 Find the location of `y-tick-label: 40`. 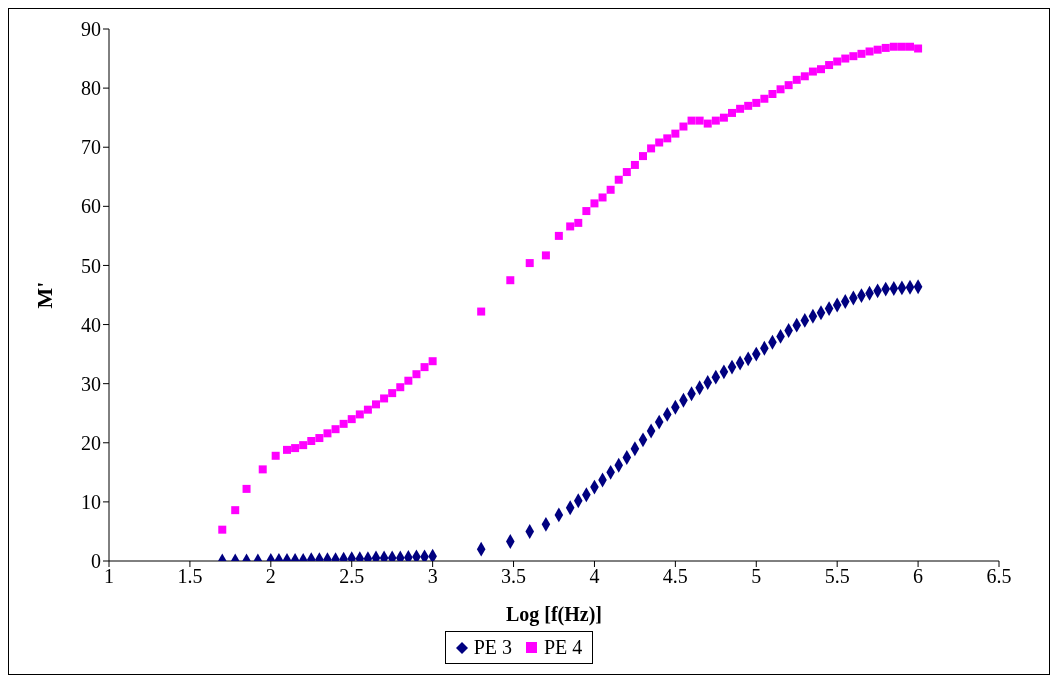

y-tick-label: 40 is located at coordinates (91, 324).